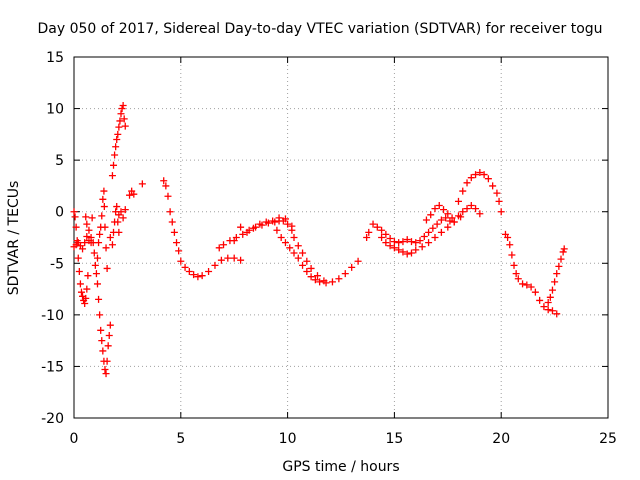 This screenshot has width=640, height=480. I want to click on x-axis-title: GPS time / hours, so click(340, 467).